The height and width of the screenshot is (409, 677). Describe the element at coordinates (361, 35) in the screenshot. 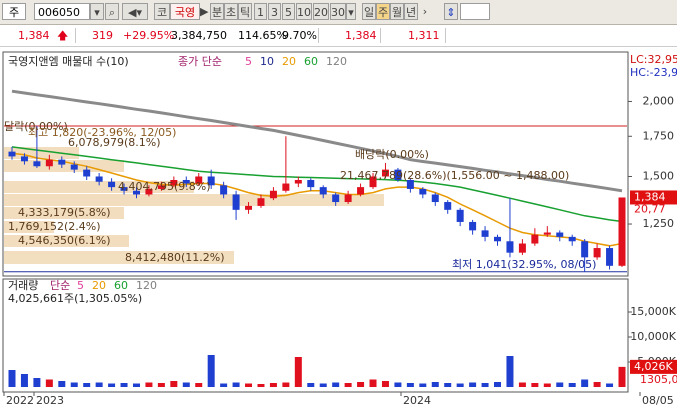

I see `high: 1,384` at that location.